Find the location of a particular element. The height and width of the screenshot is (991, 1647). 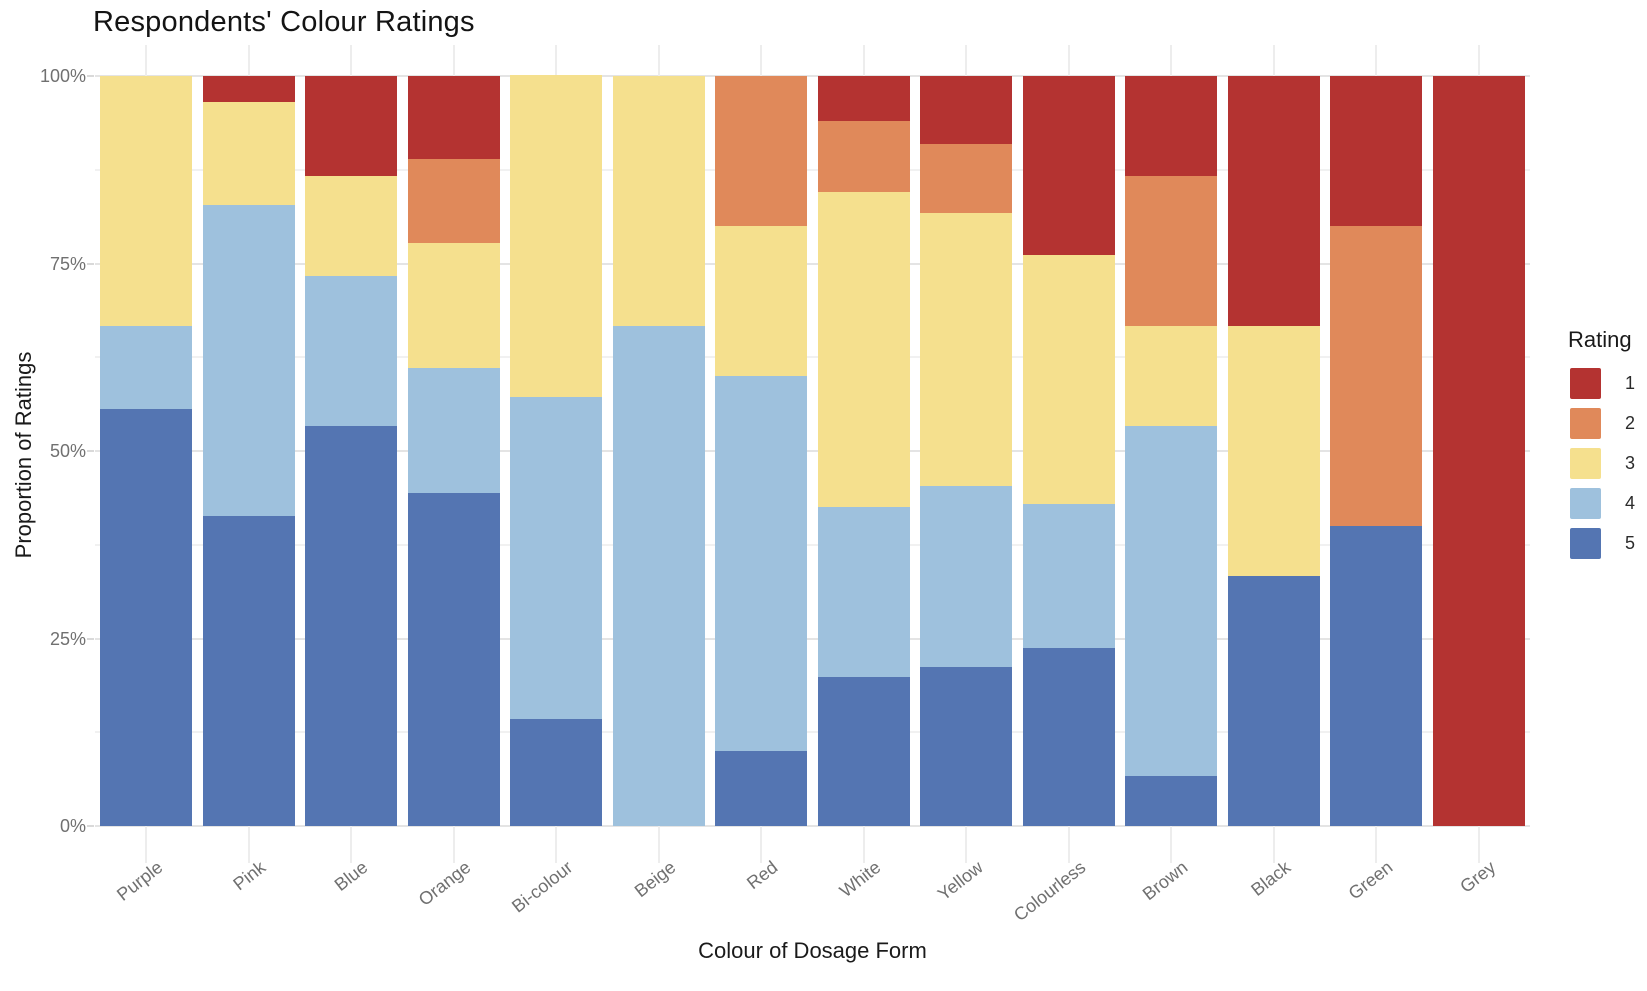

x-tick-label-text: White is located at coordinates (860, 879).